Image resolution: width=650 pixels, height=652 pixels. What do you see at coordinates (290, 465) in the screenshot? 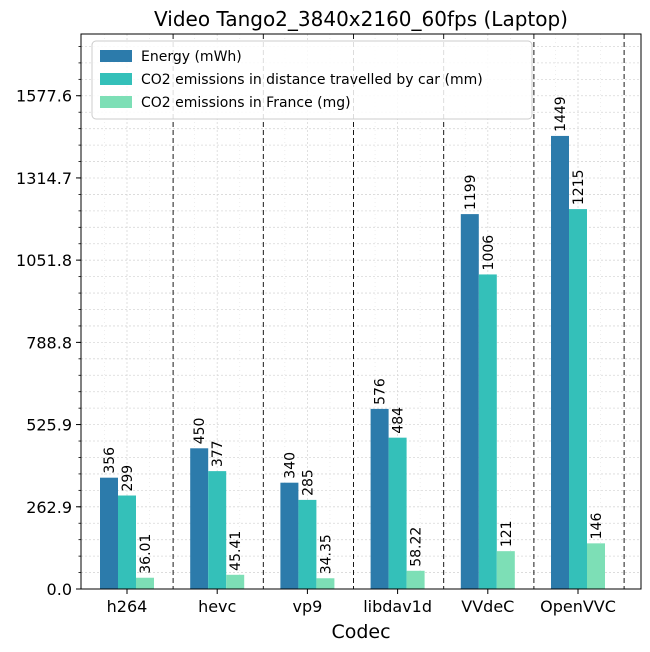
I see `data-label: 340` at bounding box center [290, 465].